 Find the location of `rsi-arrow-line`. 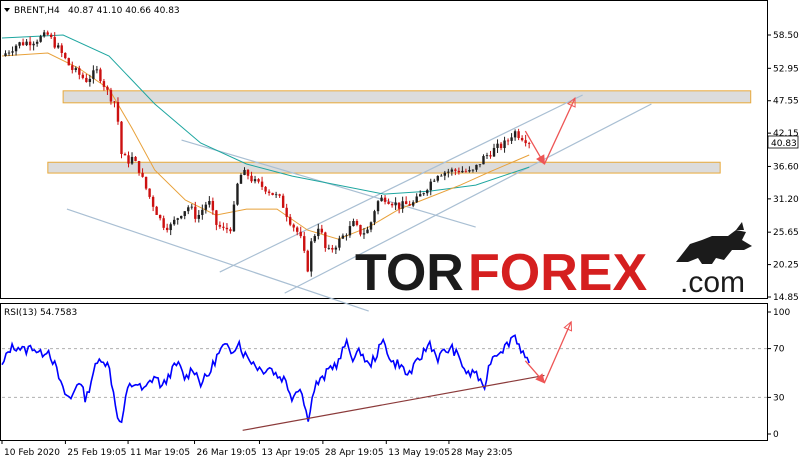

rsi-arrow-line is located at coordinates (557, 352).